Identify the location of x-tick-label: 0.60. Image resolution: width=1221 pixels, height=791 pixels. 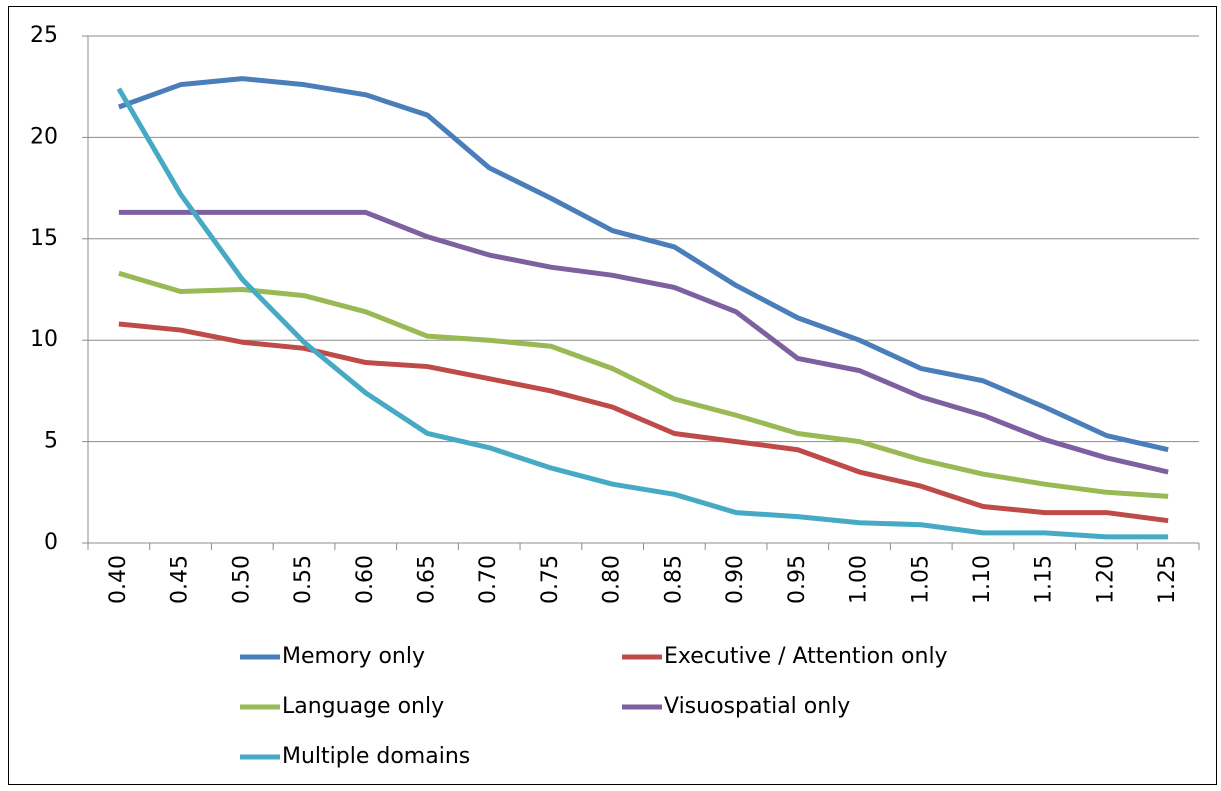
(365, 579).